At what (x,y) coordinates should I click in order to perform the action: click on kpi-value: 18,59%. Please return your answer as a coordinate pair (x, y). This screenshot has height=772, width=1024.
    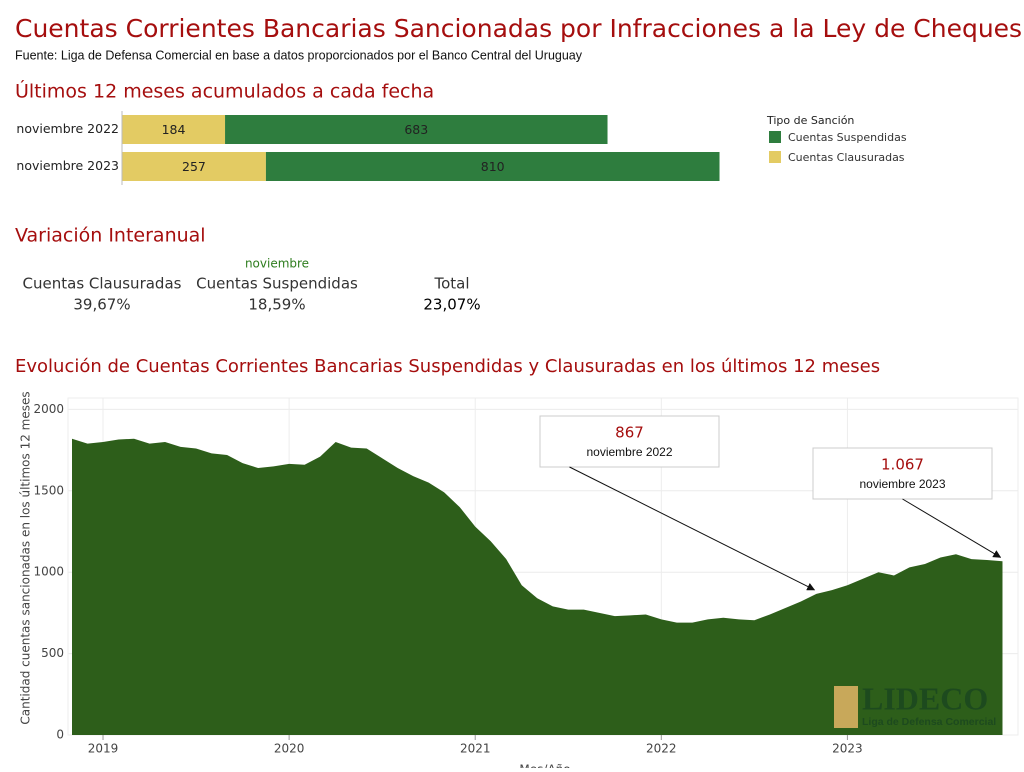
    Looking at the image, I should click on (276, 305).